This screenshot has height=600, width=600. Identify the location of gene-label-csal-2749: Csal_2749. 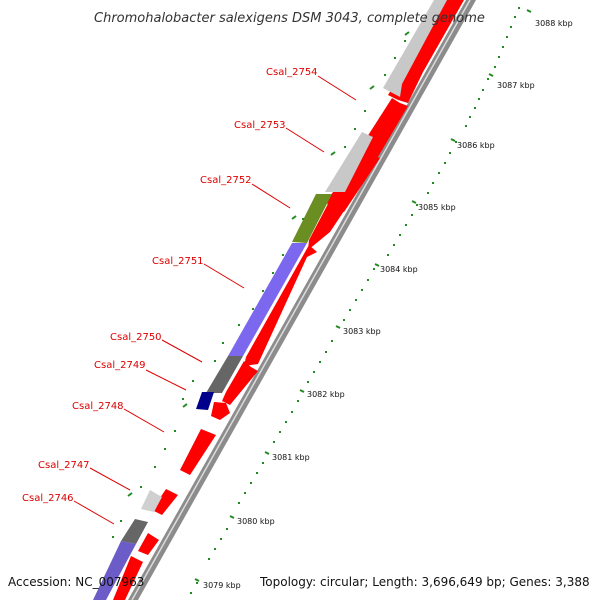
(120, 365).